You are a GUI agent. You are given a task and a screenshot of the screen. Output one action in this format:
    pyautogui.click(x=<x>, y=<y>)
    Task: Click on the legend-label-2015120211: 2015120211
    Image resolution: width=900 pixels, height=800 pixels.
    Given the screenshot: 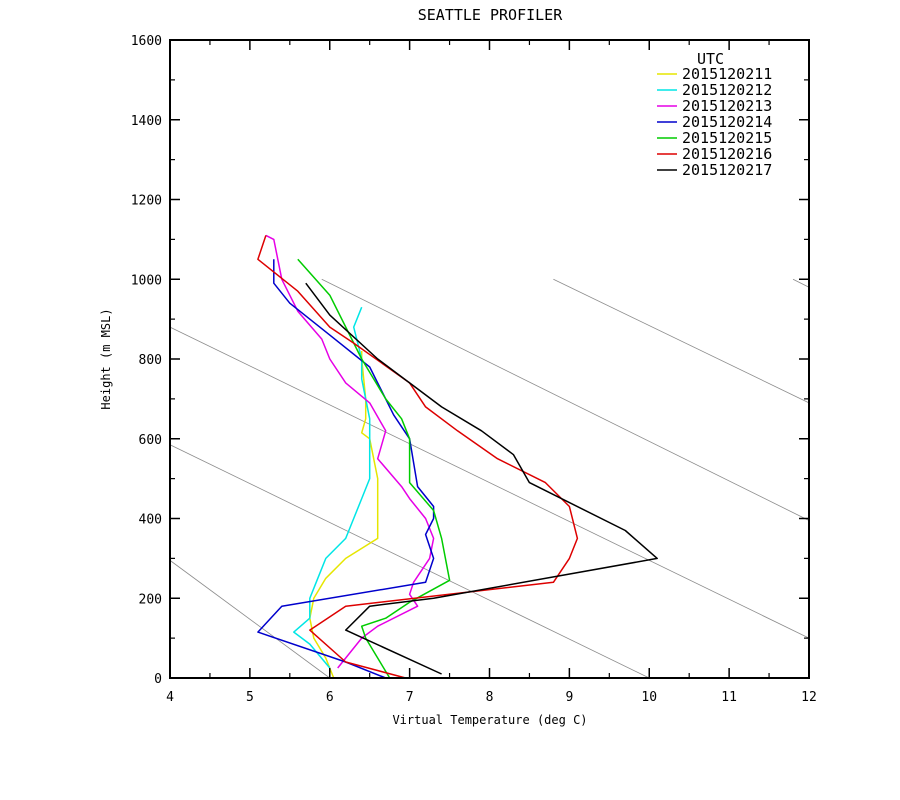 What is the action you would take?
    pyautogui.click(x=727, y=74)
    